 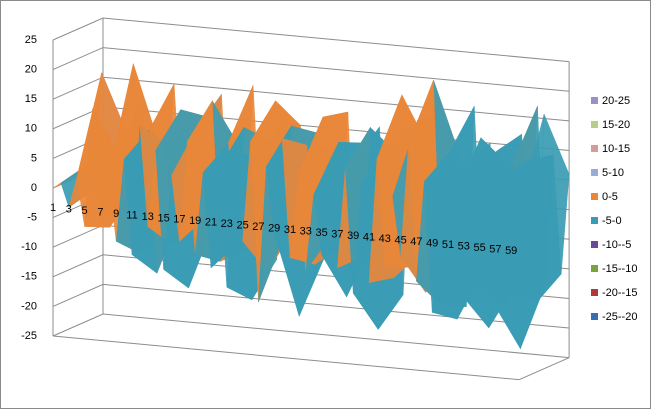 What do you see at coordinates (29, 277) in the screenshot?
I see `y-tick-label: -15` at bounding box center [29, 277].